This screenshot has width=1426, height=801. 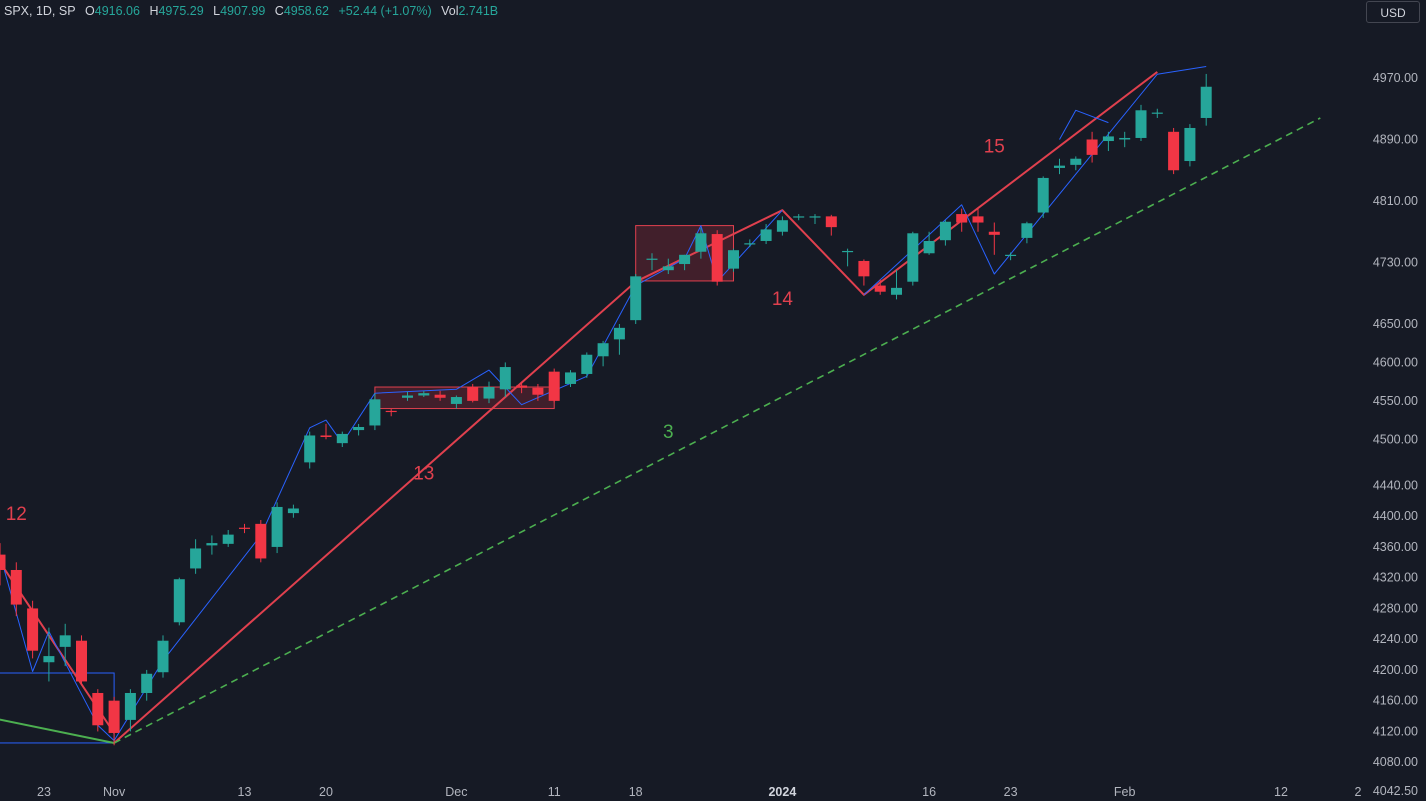 I want to click on close-value: 4958.62, so click(x=306, y=11).